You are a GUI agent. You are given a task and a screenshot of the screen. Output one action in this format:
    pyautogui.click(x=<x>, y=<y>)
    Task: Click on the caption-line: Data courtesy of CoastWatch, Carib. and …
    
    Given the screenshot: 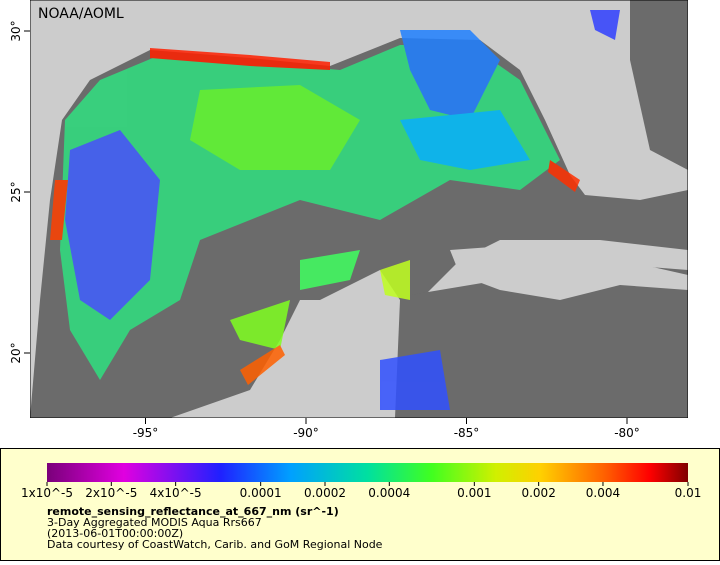 What is the action you would take?
    pyautogui.click(x=215, y=544)
    